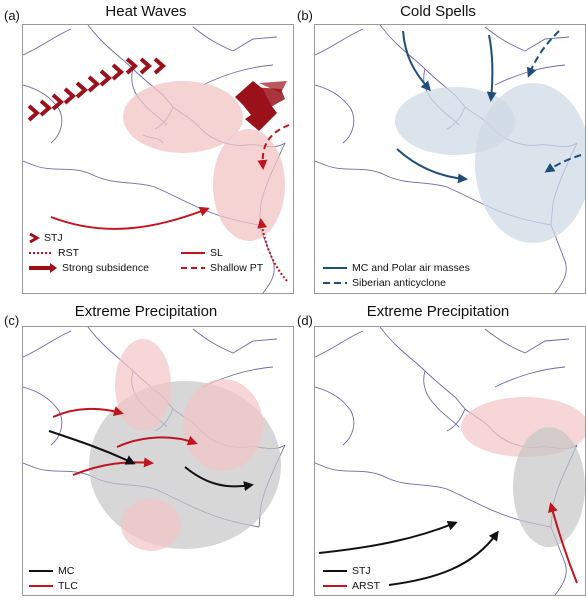 The image size is (586, 600). Describe the element at coordinates (261, 106) in the screenshot. I see `strong-subsidence-arrows` at that location.